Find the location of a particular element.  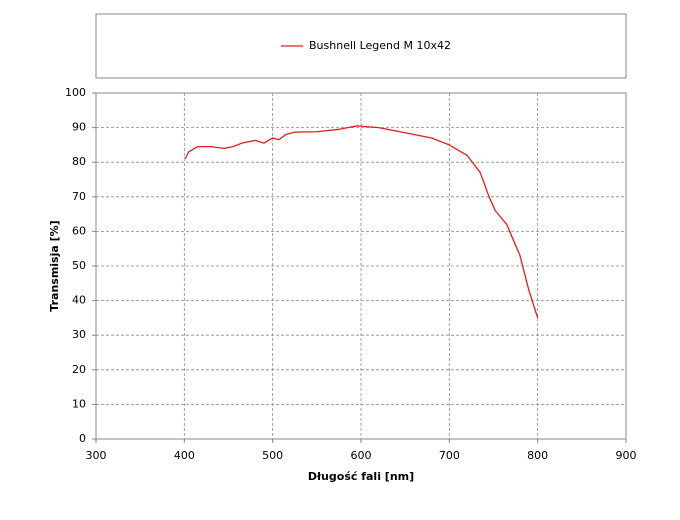

y-tick-label: 80 is located at coordinates (79, 161).